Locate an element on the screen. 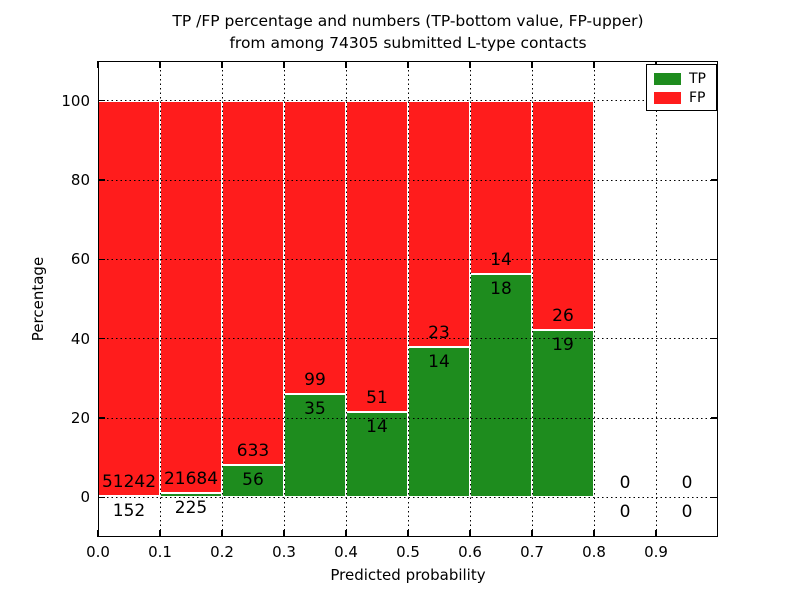  fp-count-label: 23 is located at coordinates (439, 333).